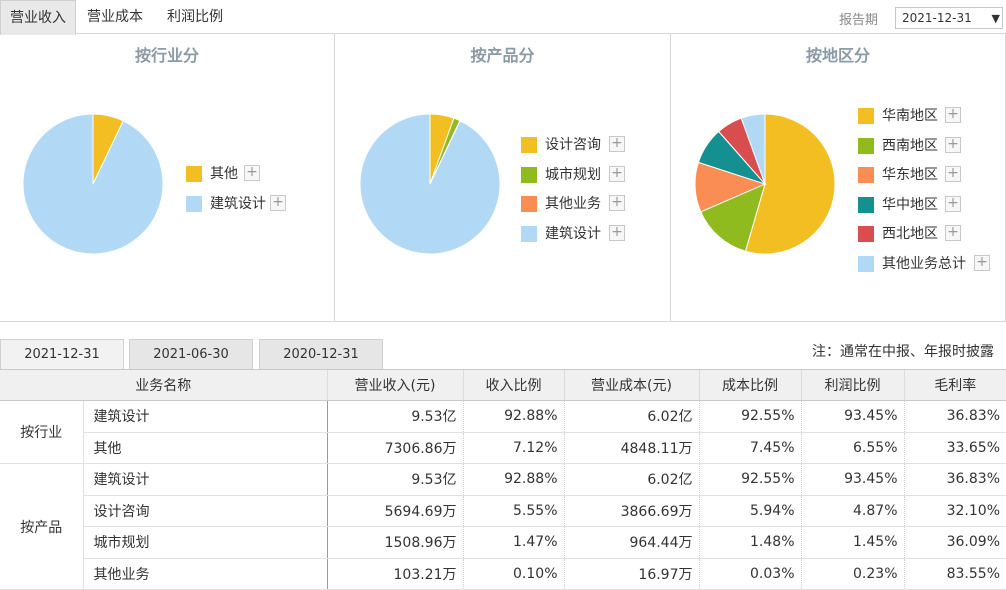 This screenshot has width=1006, height=590. What do you see at coordinates (954, 448) in the screenshot?
I see `gross-margin-cell: 33.65%` at bounding box center [954, 448].